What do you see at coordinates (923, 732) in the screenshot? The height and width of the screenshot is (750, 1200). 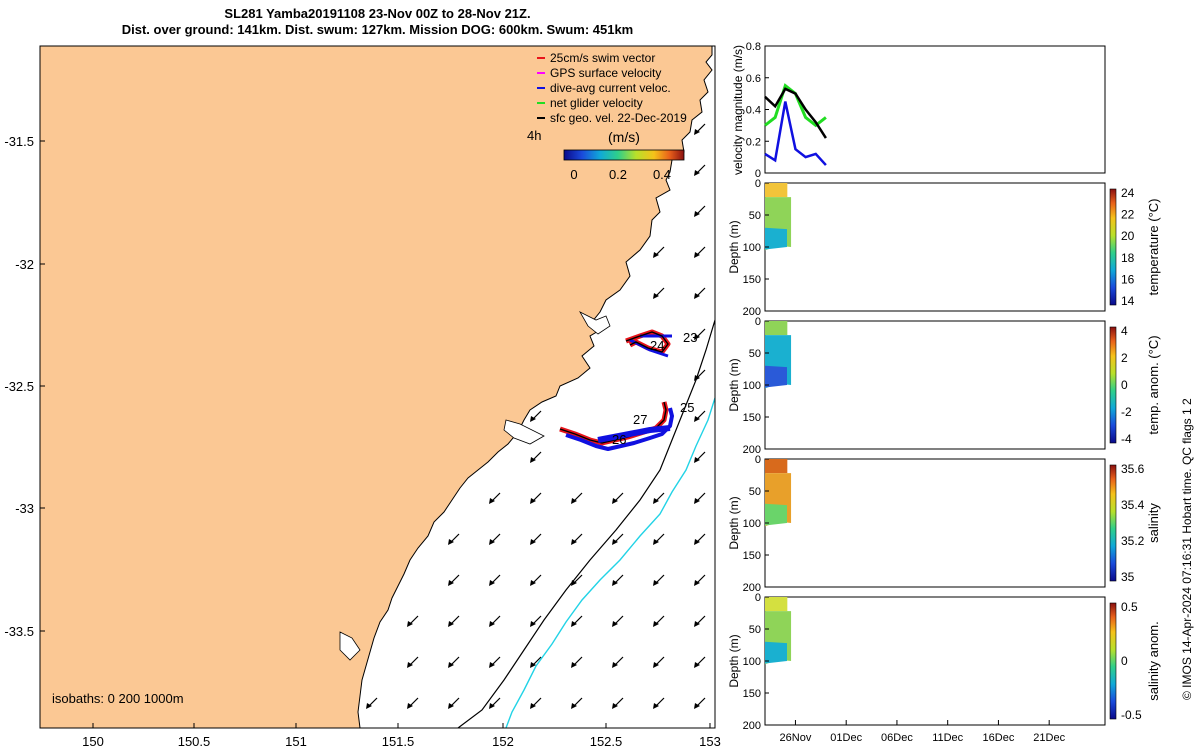 I see `panel-date-ticks: 26Nov 01Dec 06Dec 11Dec 16Dec 21Dec` at bounding box center [923, 732].